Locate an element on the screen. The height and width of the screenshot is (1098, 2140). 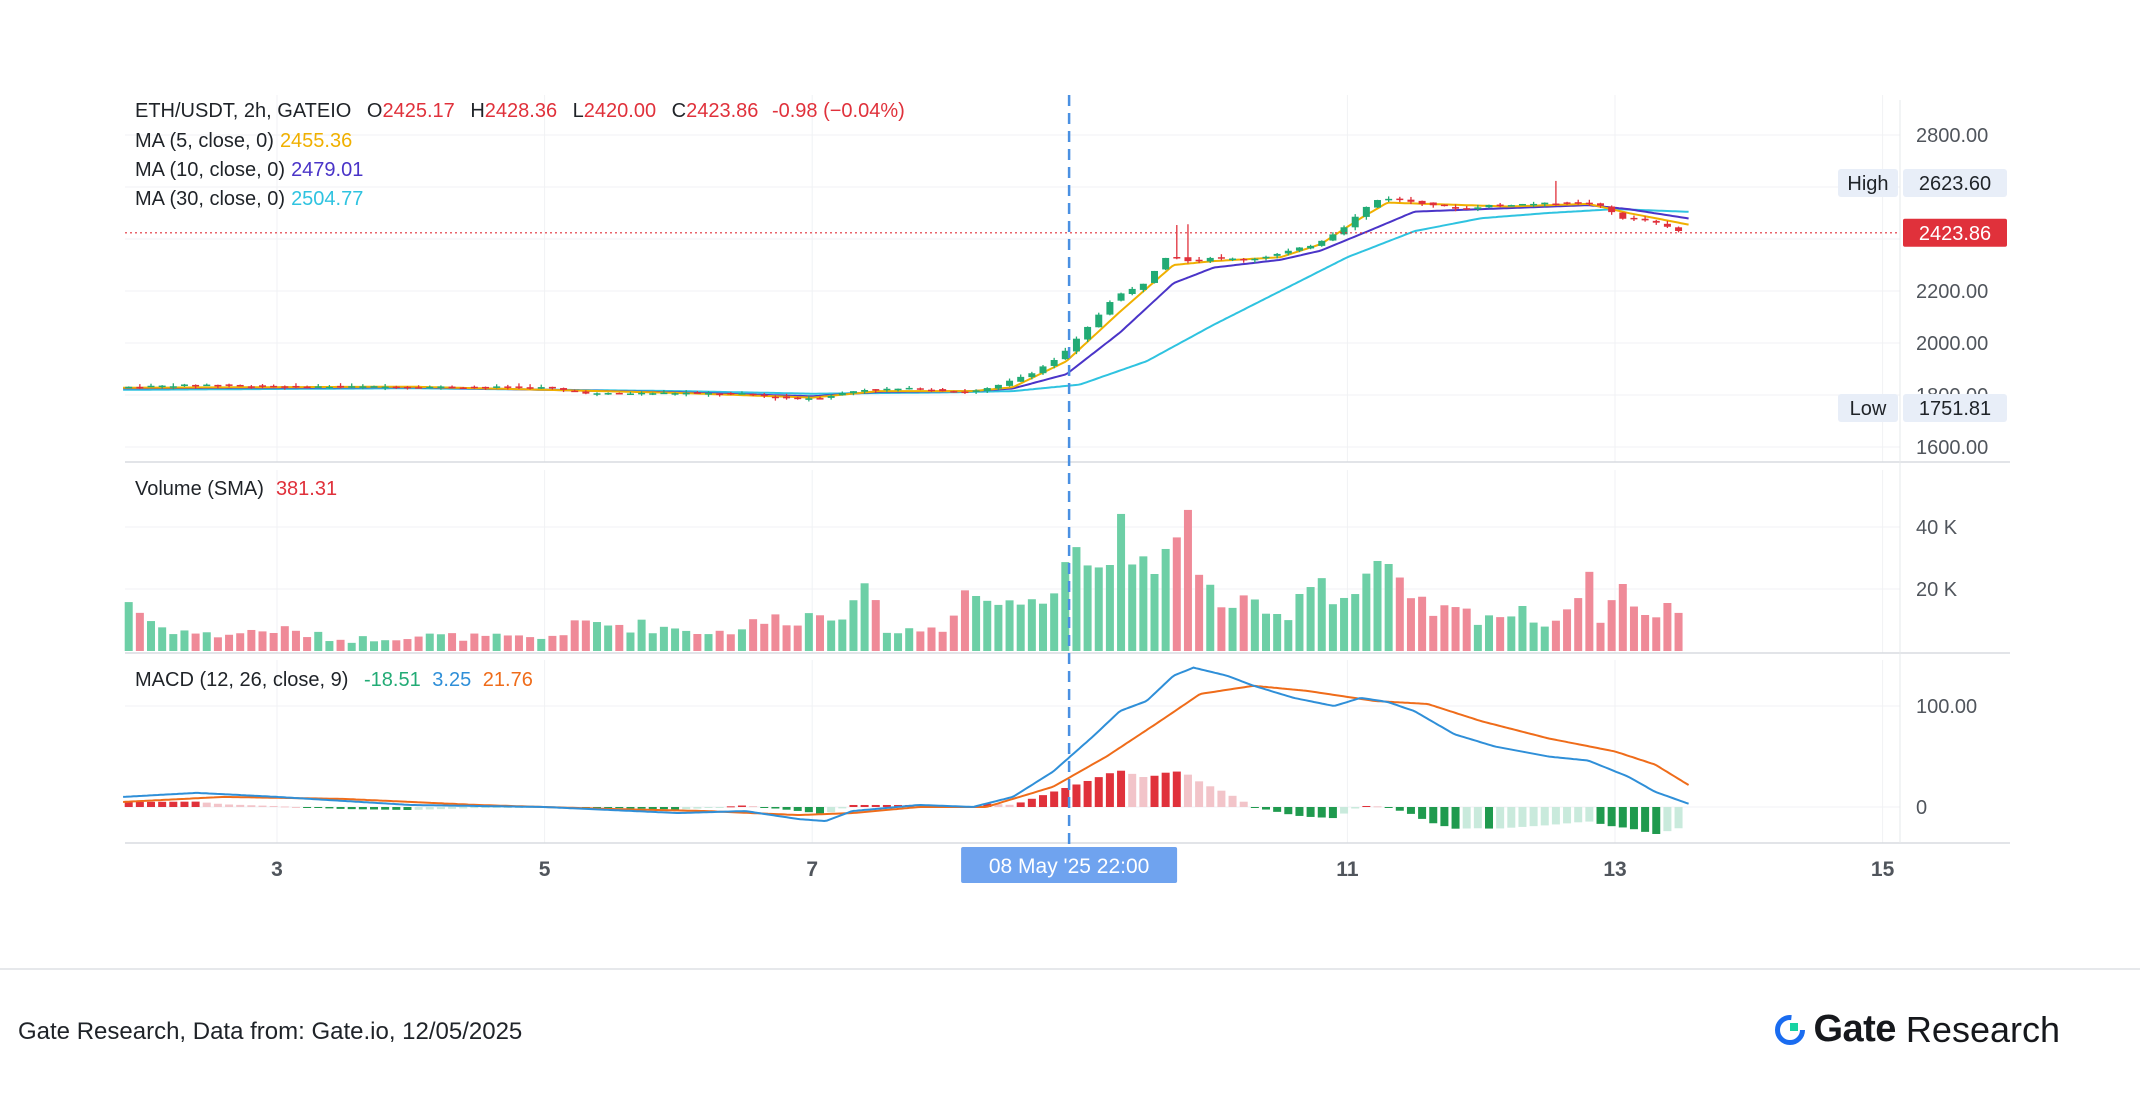
ma5-legend: MA (5, close, 0) 2455.36 is located at coordinates (243, 141).